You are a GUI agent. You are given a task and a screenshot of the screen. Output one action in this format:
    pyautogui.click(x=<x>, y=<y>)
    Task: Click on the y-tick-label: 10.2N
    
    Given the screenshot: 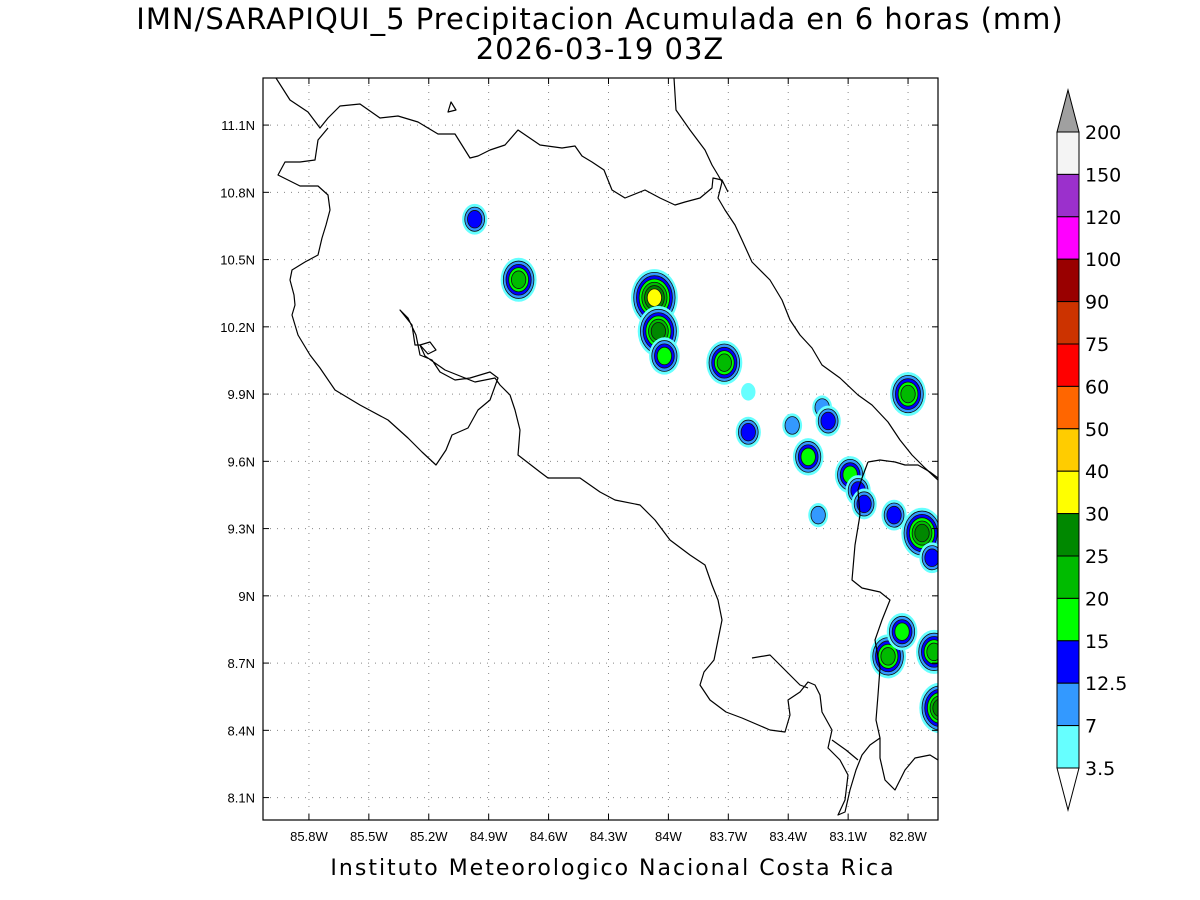 What is the action you would take?
    pyautogui.click(x=237, y=327)
    